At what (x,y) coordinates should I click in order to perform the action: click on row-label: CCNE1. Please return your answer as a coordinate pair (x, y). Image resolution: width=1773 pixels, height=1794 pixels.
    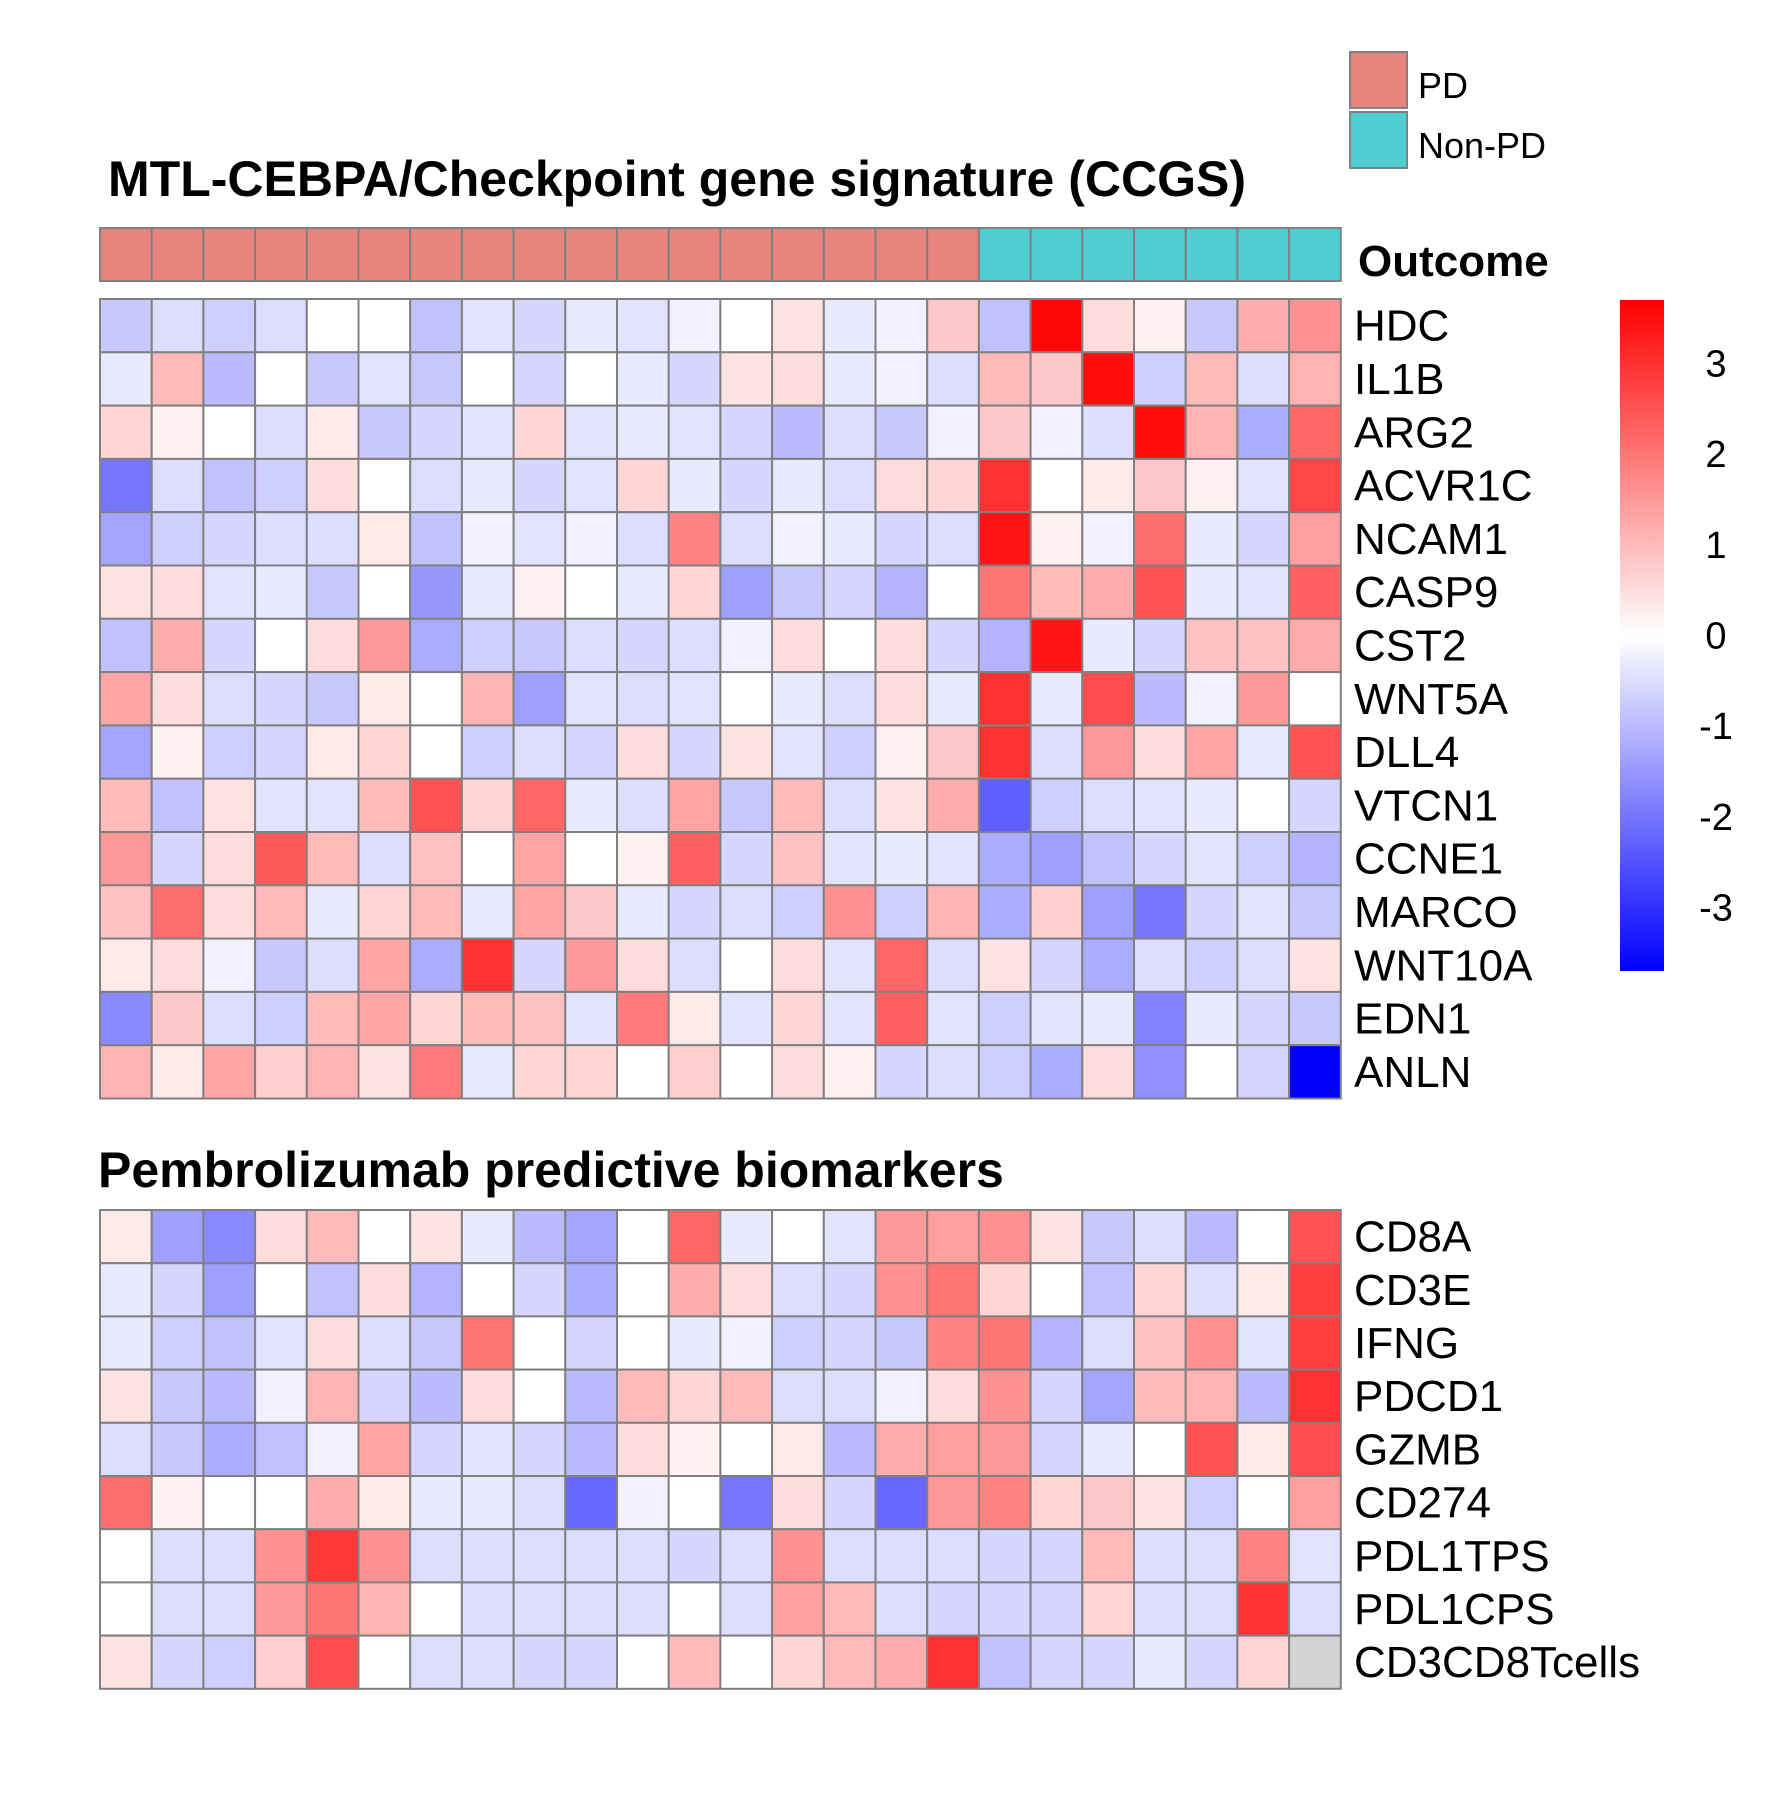
    Looking at the image, I should click on (1428, 859).